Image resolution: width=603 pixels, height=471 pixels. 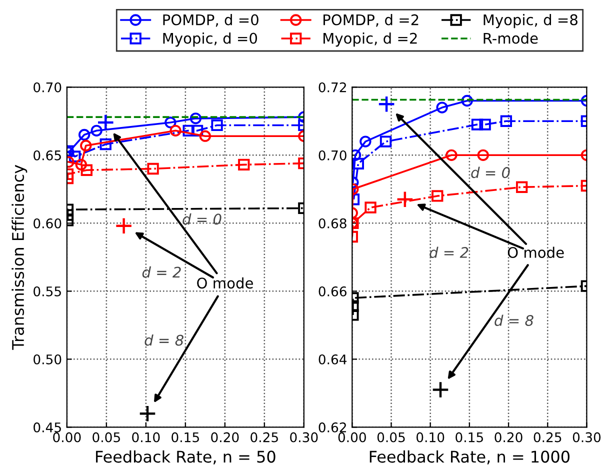 I want to click on legend-label: Myopic, d =0, so click(x=210, y=39).